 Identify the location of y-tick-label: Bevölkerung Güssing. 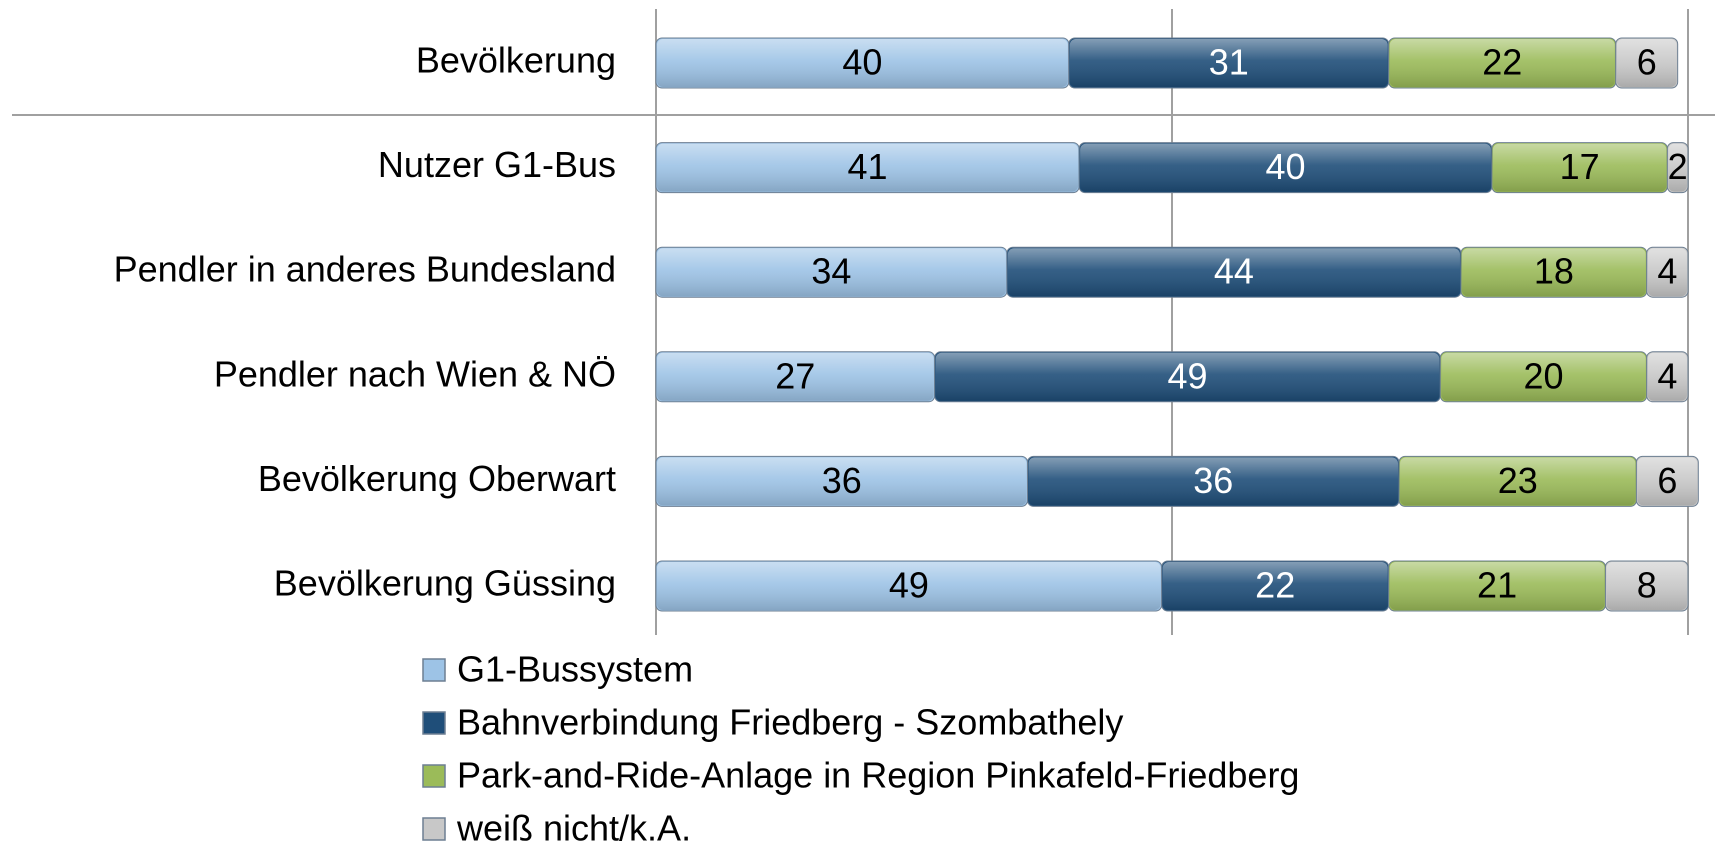
(445, 583).